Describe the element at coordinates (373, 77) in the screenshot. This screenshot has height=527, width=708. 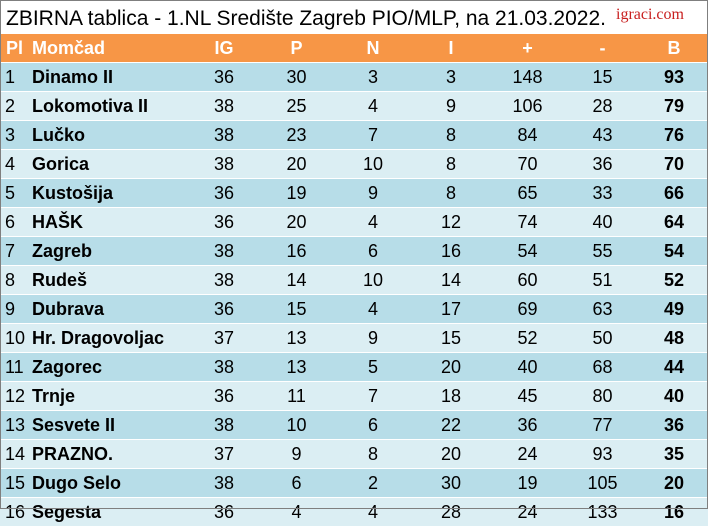
I see `cell-draws: 3` at that location.